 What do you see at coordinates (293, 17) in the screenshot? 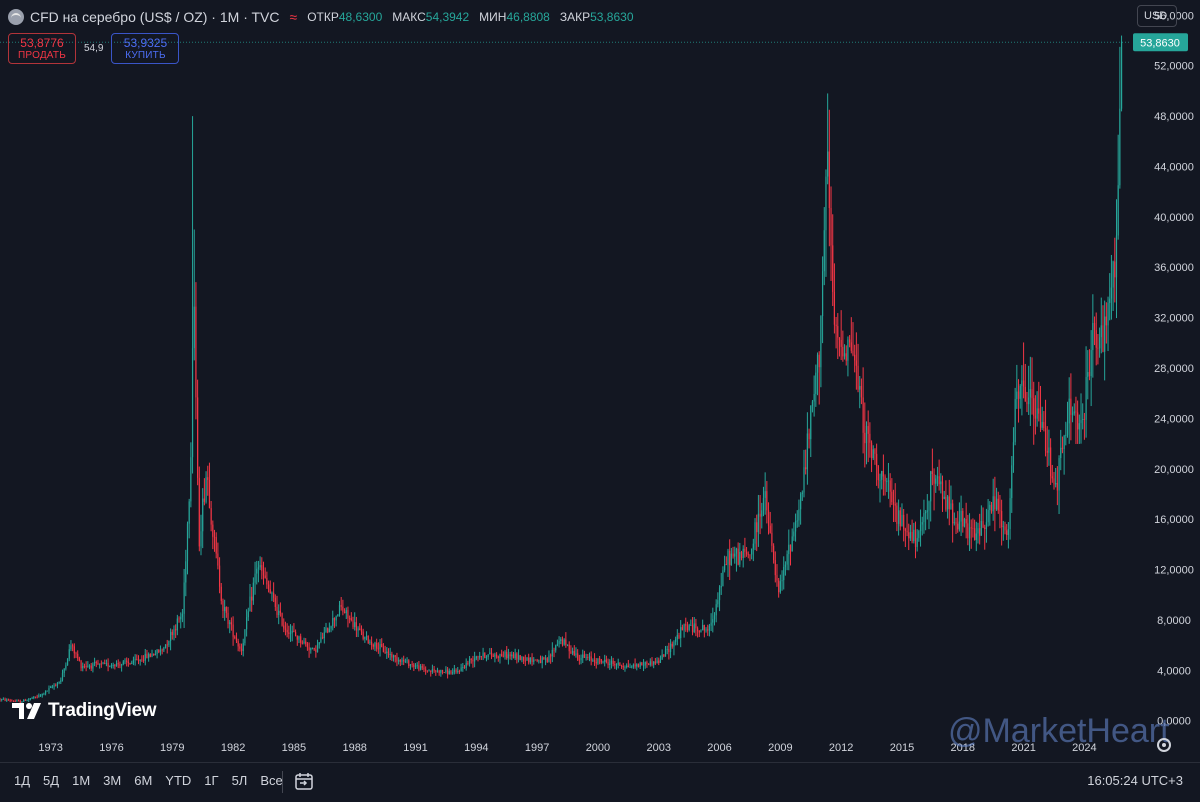
I see `wave-icon: ≈` at bounding box center [293, 17].